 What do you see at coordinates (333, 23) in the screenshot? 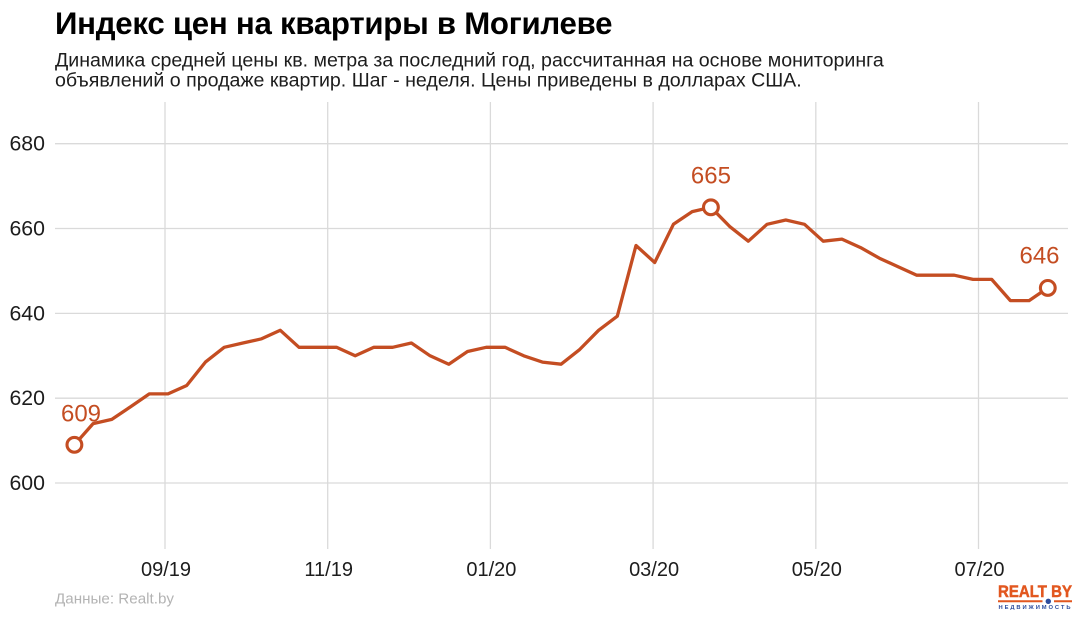
I see `svg-text:Индекс цен на квартиры в Могил: Индекс цен на квартиры в Могилеве` at bounding box center [333, 23].